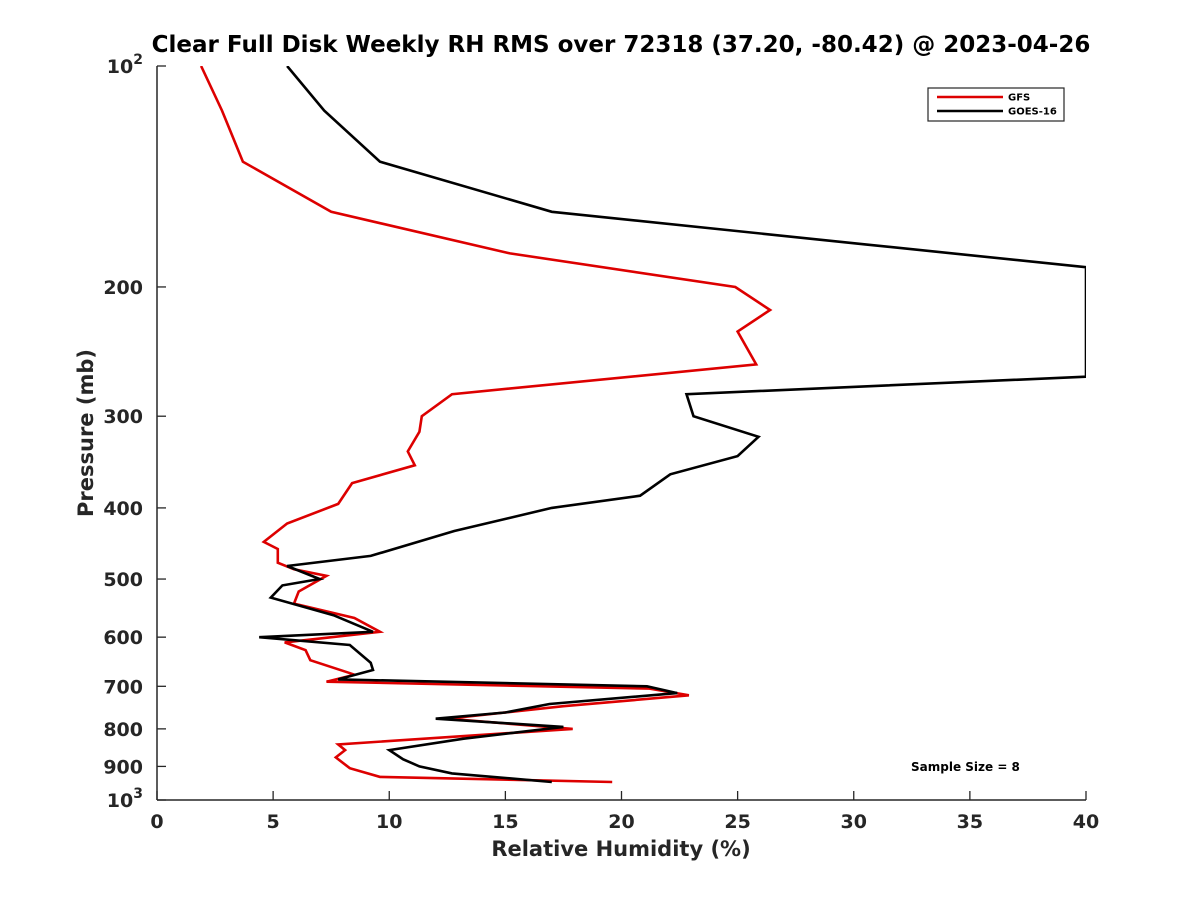 This screenshot has height=900, width=1200. Describe the element at coordinates (1032, 112) in the screenshot. I see `legend-label-goes16: GOES-16` at that location.